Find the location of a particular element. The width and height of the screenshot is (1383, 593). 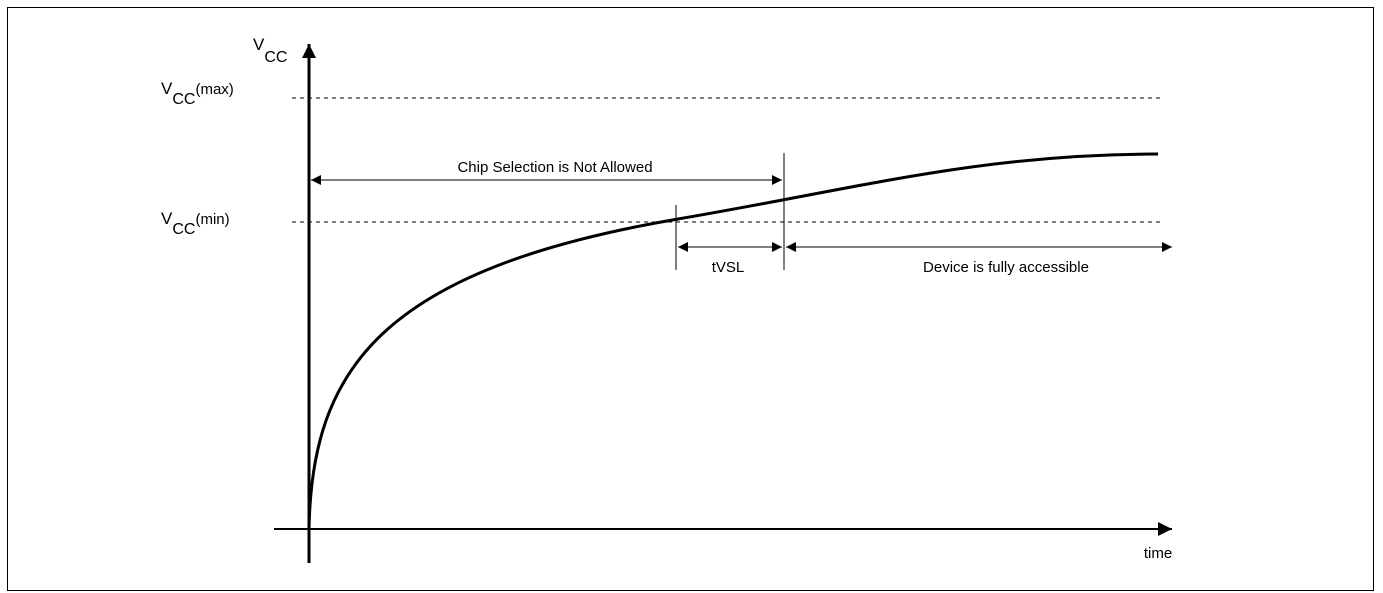

chip-selection-label: Chip Selection is Not Allowed is located at coordinates (554, 167).